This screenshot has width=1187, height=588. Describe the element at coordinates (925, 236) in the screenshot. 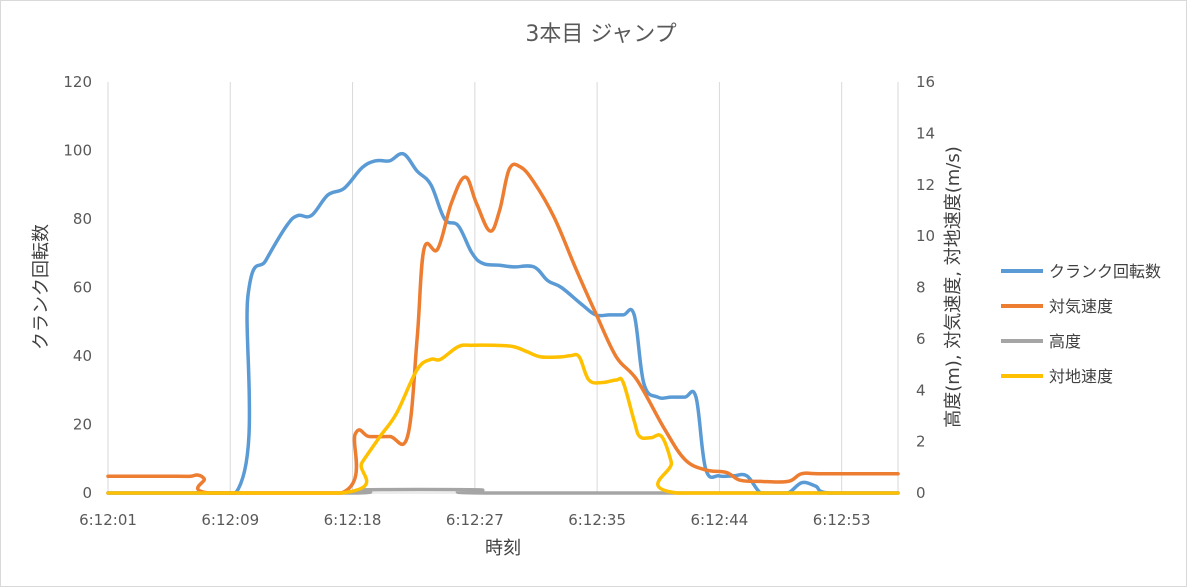

I see `y-right-tick-label: 10` at that location.